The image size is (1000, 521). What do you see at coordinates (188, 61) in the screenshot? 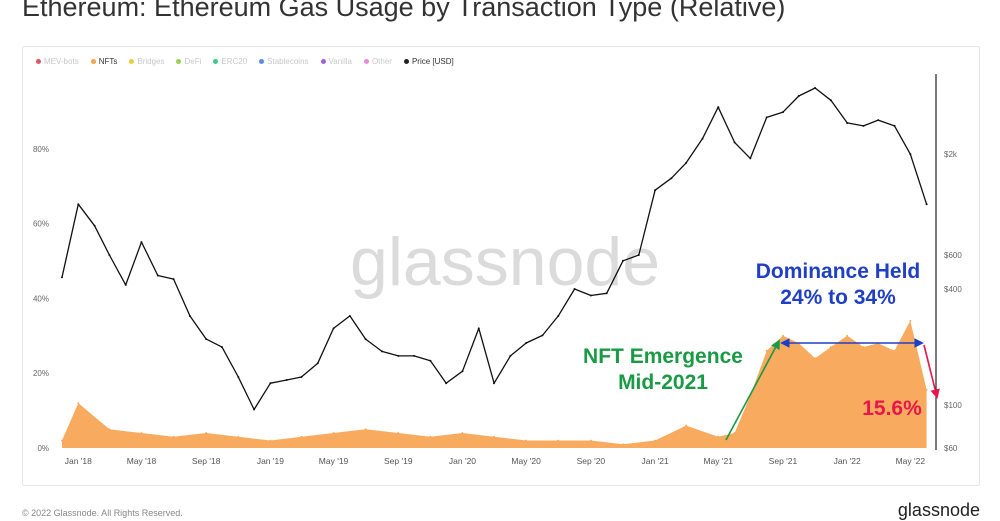
I see `legend-item-defi: DeFi` at bounding box center [188, 61].